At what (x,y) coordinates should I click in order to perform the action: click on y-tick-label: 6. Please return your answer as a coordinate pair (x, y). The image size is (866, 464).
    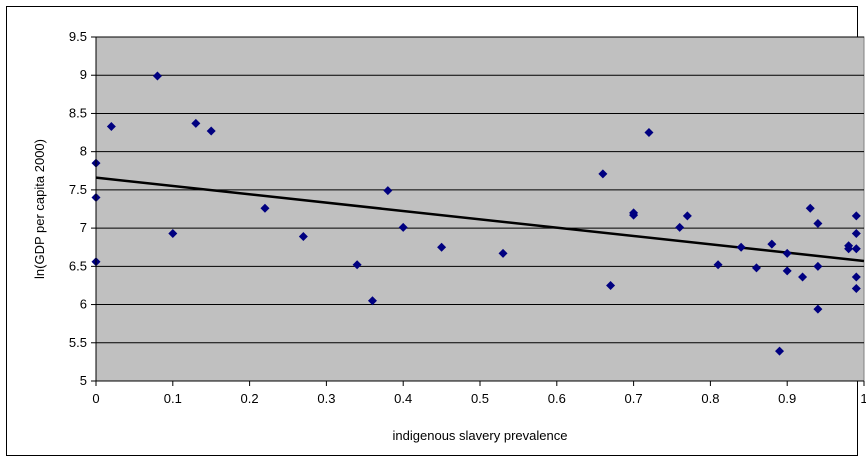
    Looking at the image, I should click on (83, 304).